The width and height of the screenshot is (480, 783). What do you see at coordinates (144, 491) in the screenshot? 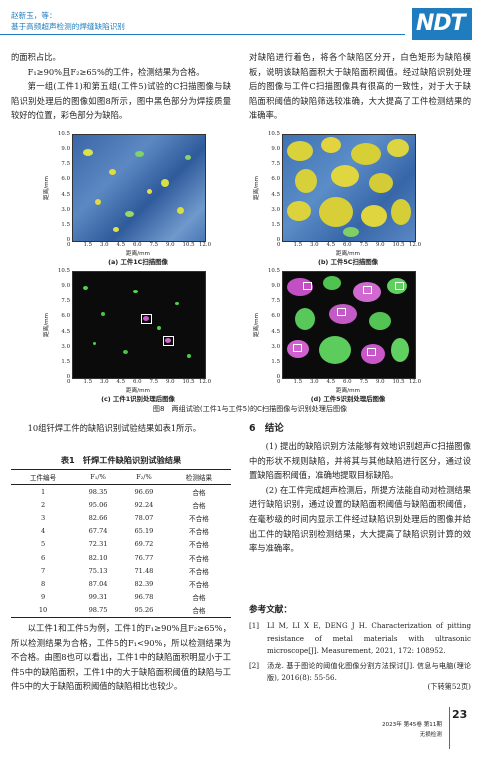
I see `table-cell: 96.69` at bounding box center [144, 491].